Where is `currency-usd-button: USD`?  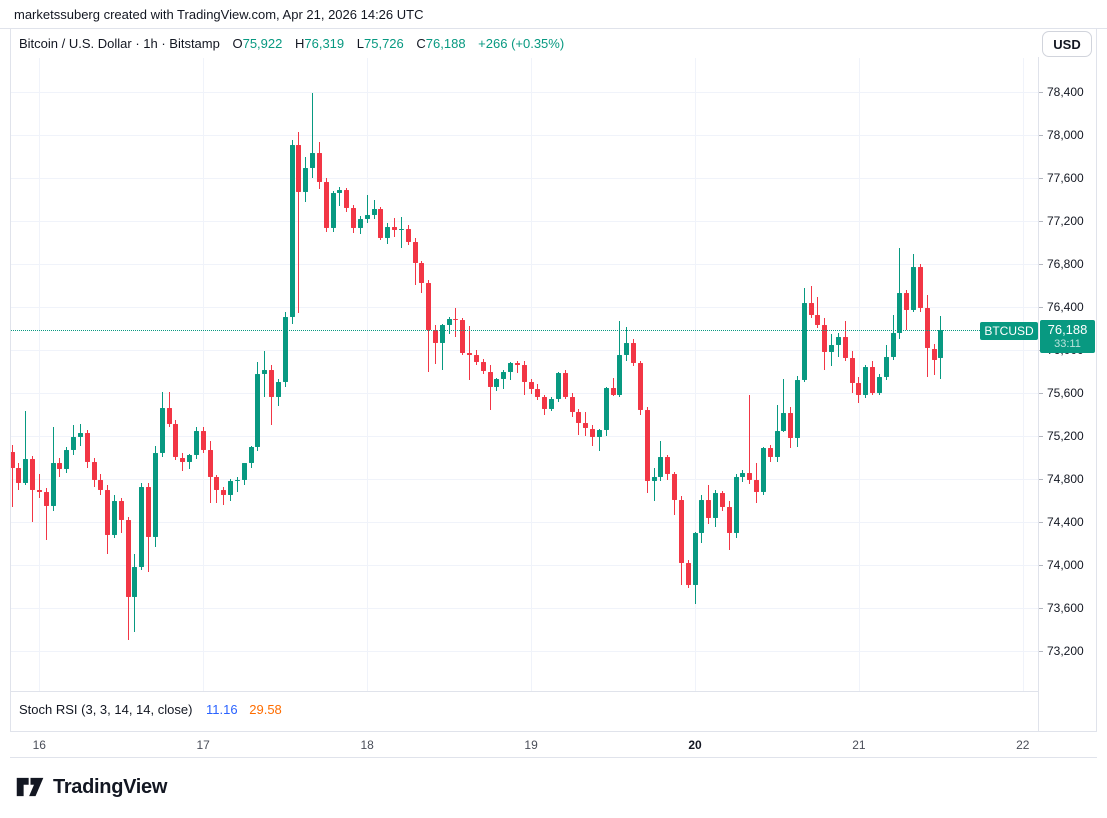
currency-usd-button: USD is located at coordinates (1067, 44).